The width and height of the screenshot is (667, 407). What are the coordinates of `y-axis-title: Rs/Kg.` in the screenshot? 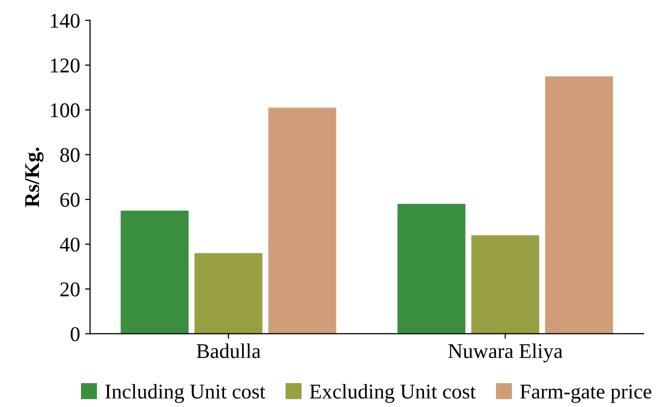 It's located at (34, 178).